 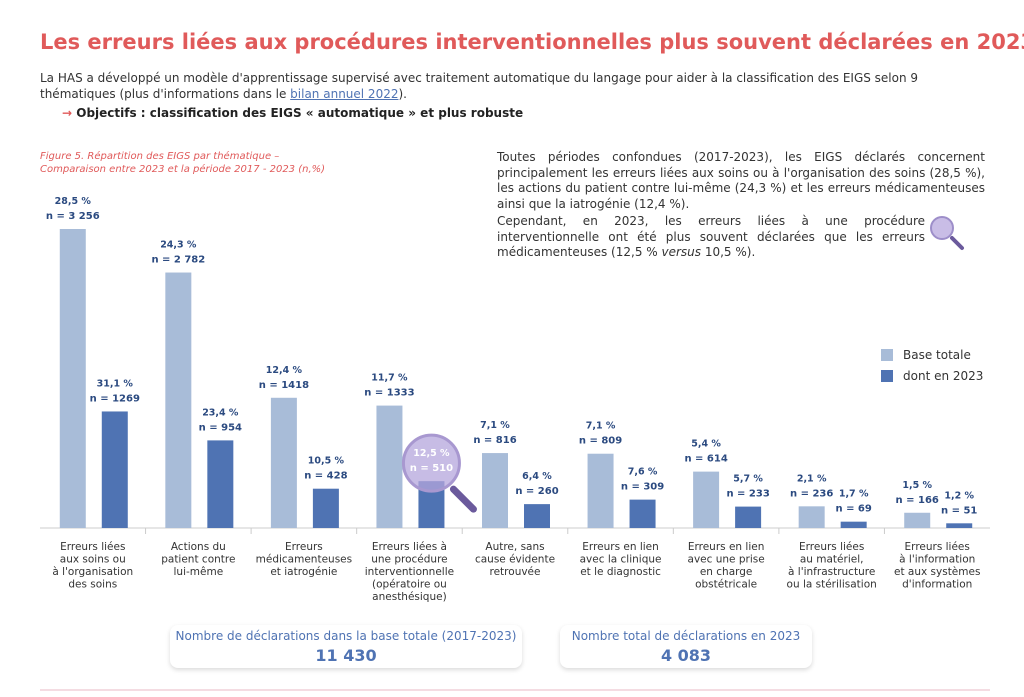 I want to click on value-label: n = 510, so click(x=431, y=468).